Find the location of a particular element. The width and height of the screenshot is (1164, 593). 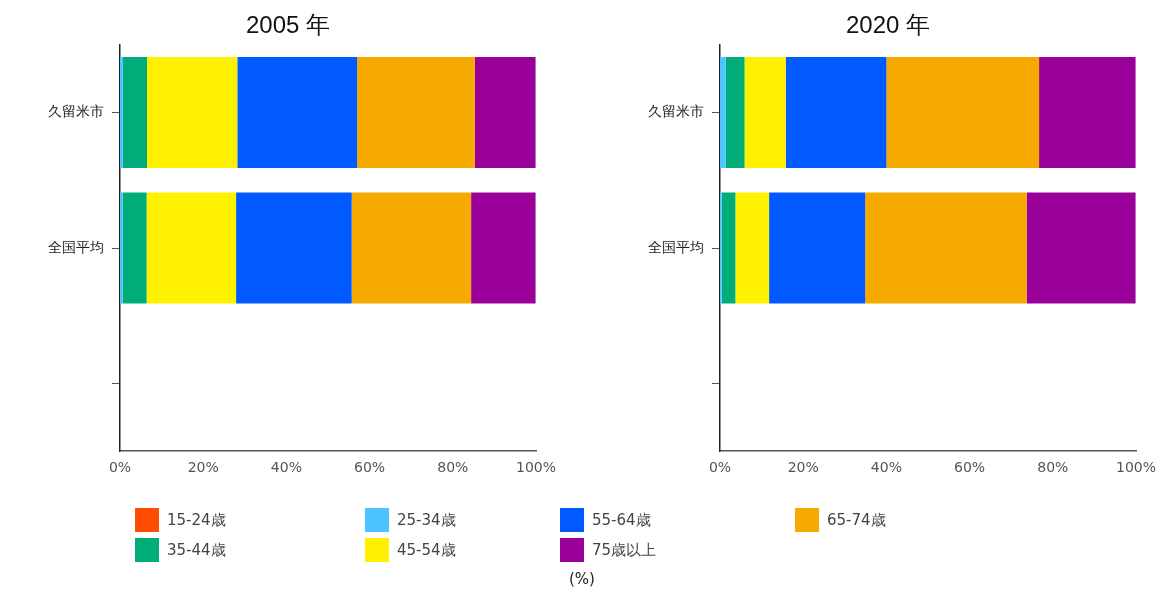

chart-title: 2005 年 is located at coordinates (288, 25).